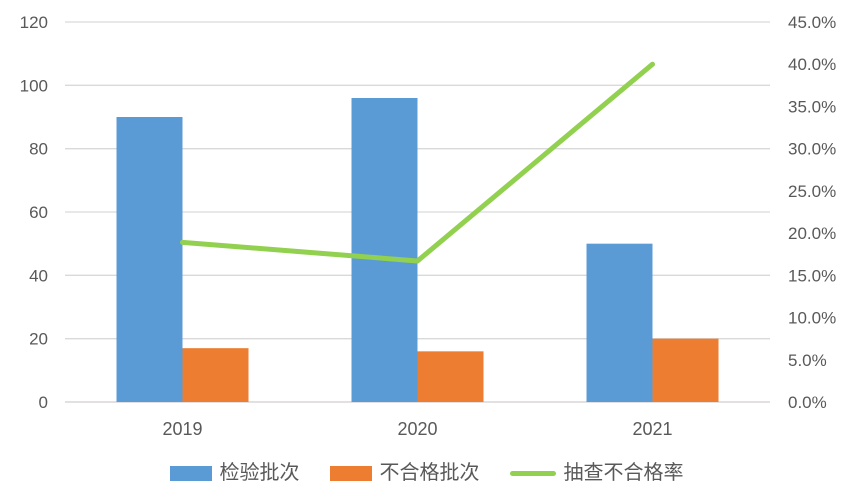  I want to click on legend-swatch-blue-bar, so click(190, 473).